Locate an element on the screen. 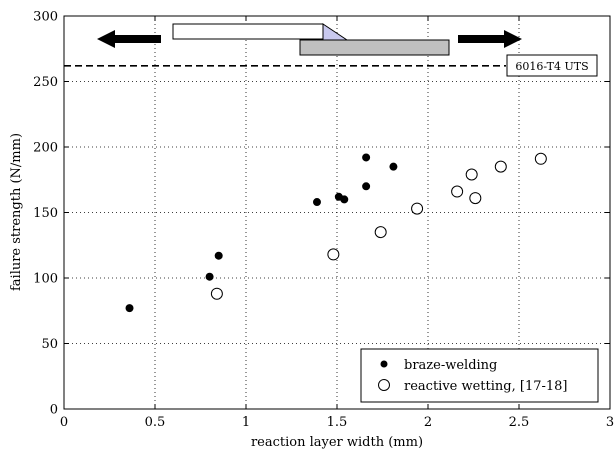 Image resolution: width=615 pixels, height=452 pixels. lower-sheet is located at coordinates (374, 47).